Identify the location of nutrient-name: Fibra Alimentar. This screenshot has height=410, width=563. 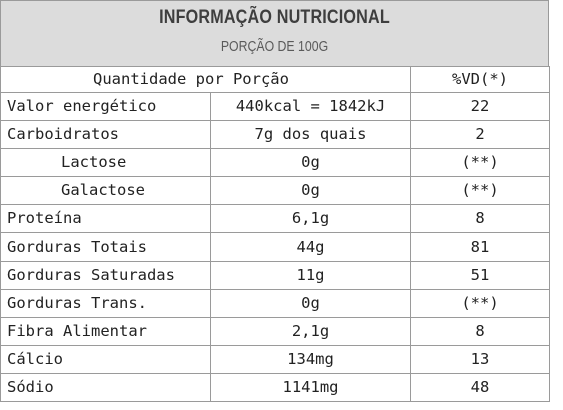
(105, 331).